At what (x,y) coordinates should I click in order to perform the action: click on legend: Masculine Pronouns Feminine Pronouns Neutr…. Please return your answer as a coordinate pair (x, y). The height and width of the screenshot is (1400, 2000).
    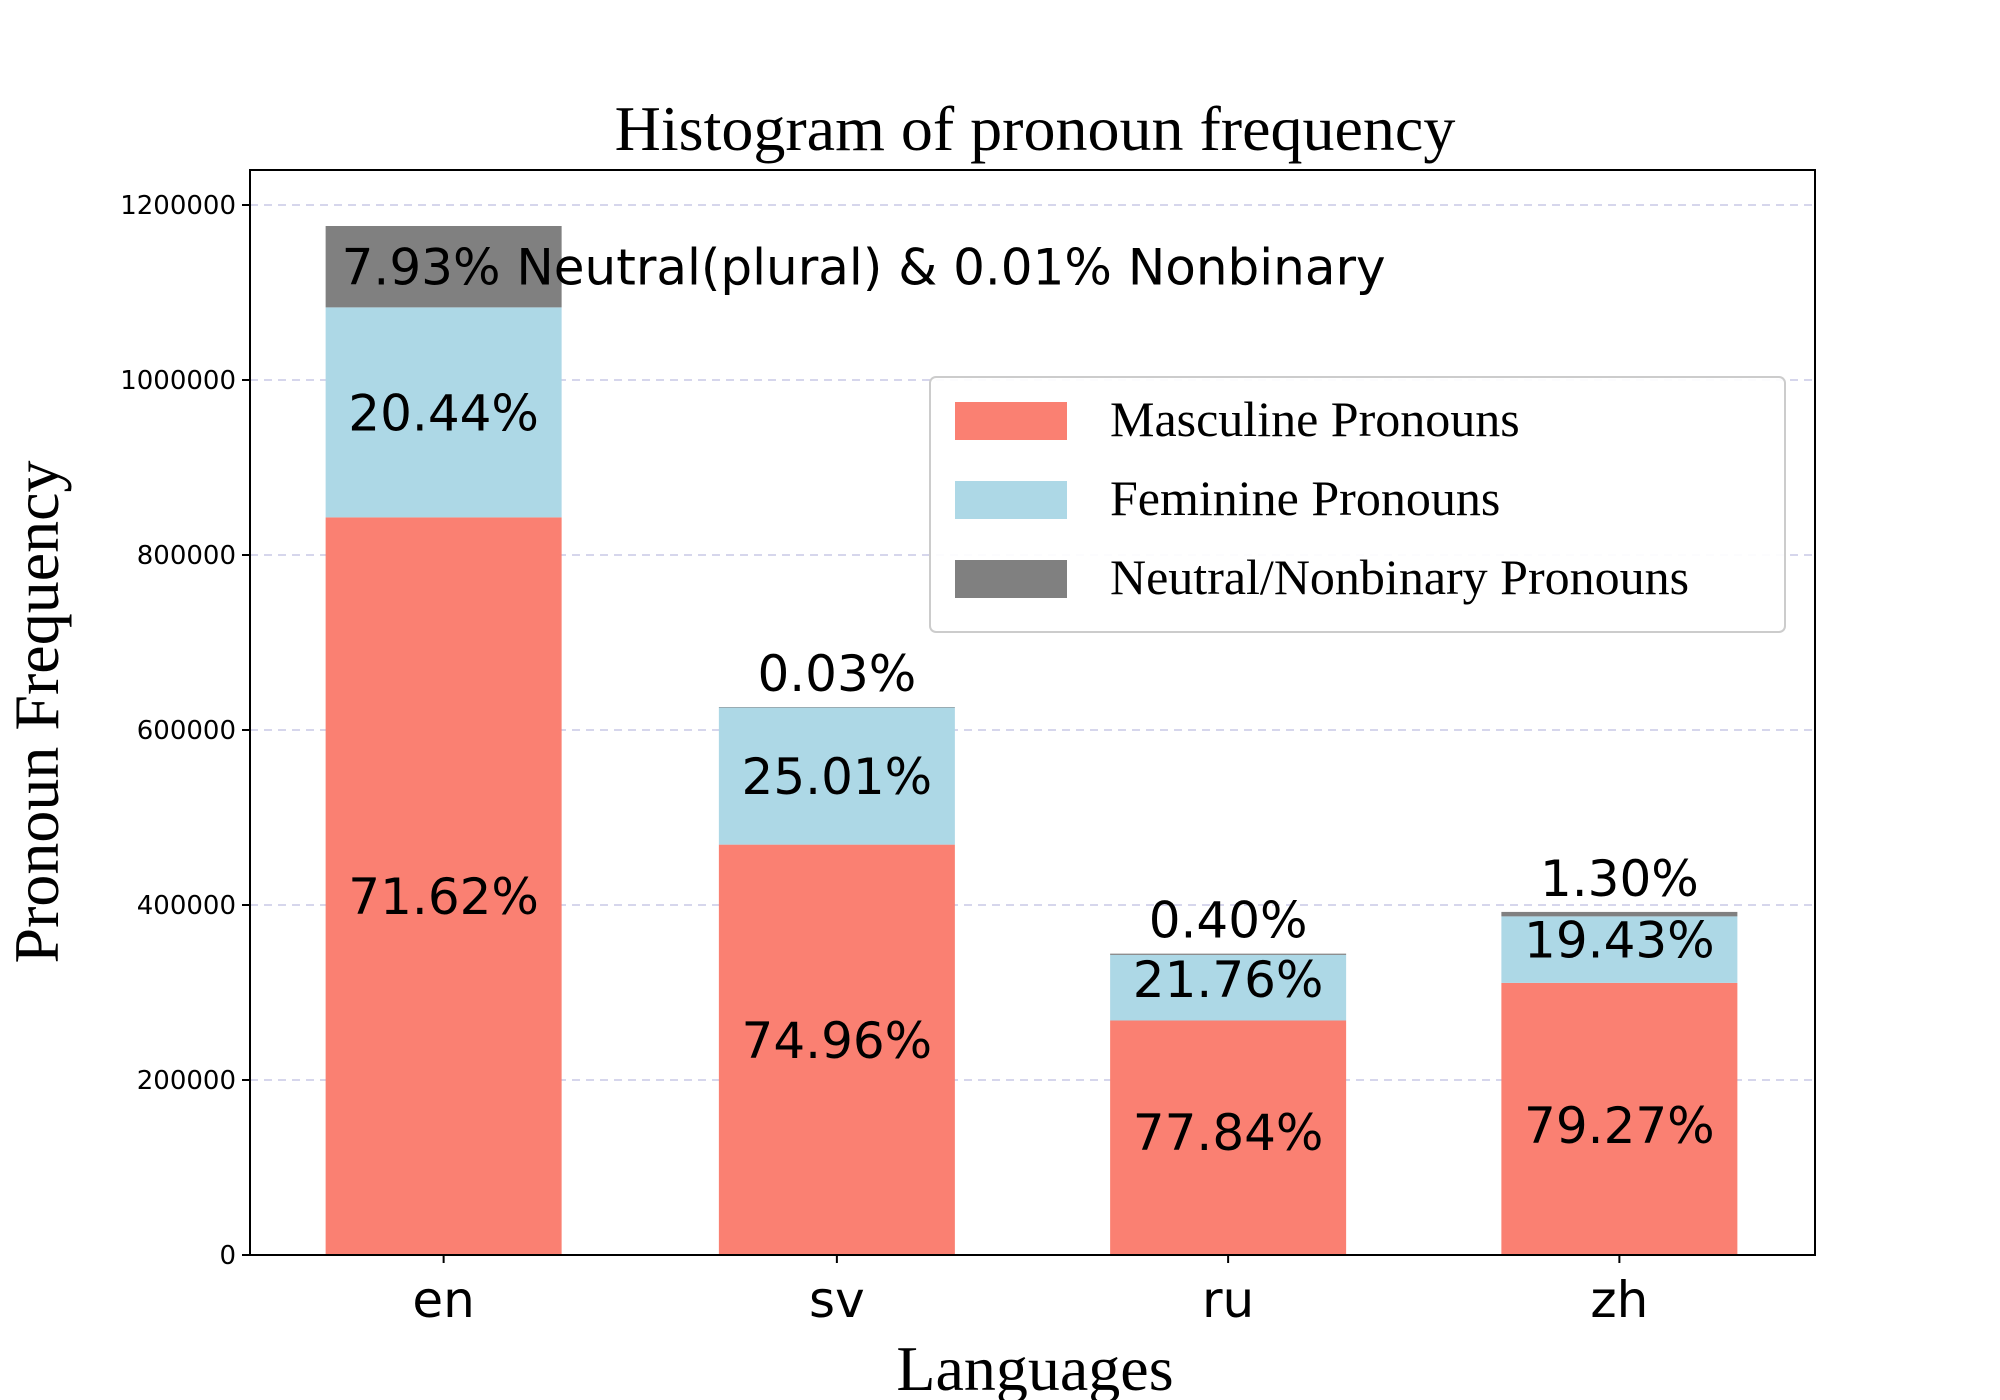
    Looking at the image, I should click on (1357, 504).